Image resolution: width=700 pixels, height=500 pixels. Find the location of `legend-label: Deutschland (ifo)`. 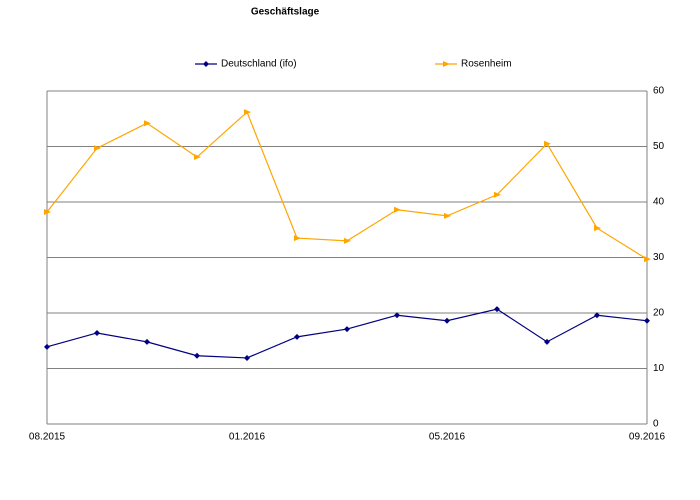

legend-label: Deutschland (ifo) is located at coordinates (259, 64).